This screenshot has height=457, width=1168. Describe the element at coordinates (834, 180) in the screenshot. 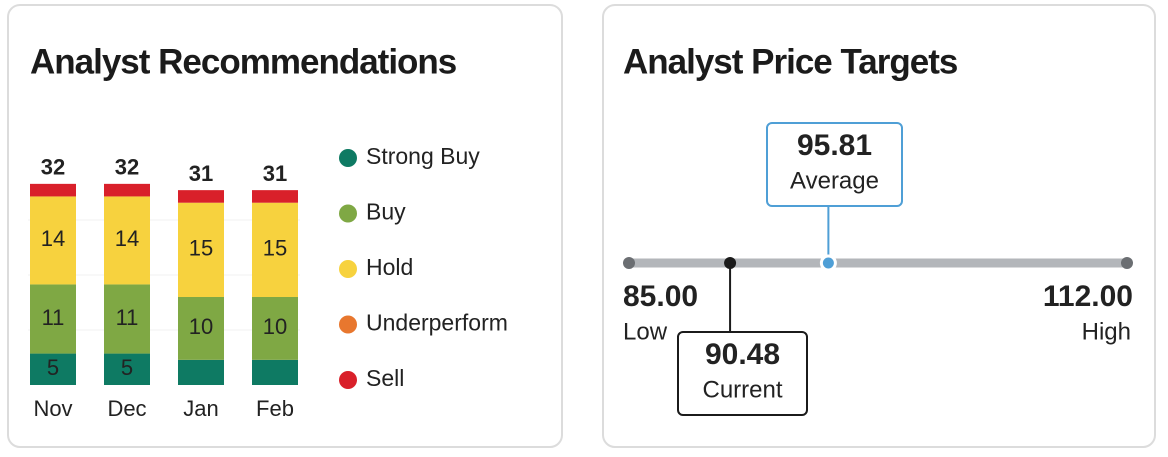

I see `point-label: Average` at that location.